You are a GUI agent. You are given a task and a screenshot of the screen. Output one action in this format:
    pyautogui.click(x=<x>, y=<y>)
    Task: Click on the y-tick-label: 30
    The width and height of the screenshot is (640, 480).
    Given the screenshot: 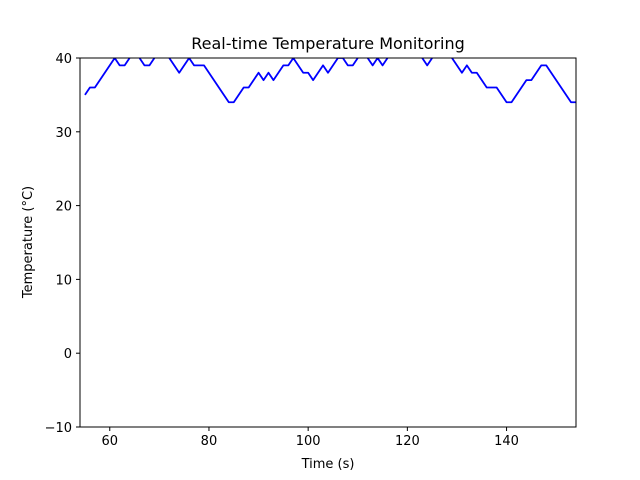 What is the action you would take?
    pyautogui.click(x=63, y=133)
    